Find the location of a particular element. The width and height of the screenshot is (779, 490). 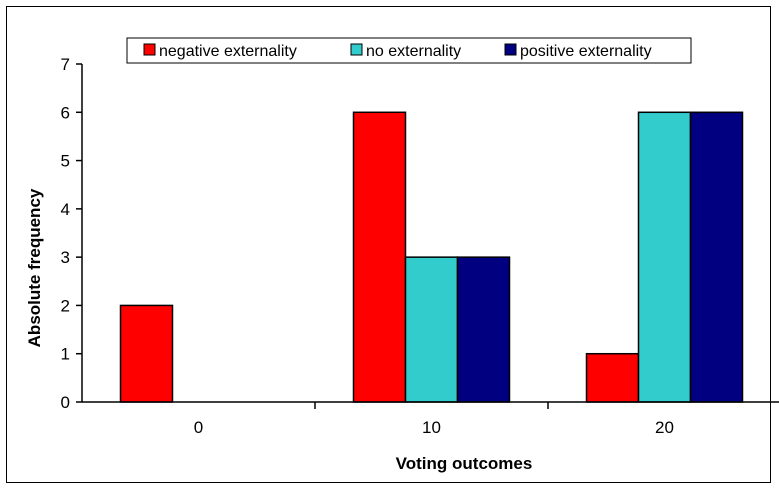

x-axis-title: Voting outcomes is located at coordinates (464, 463).